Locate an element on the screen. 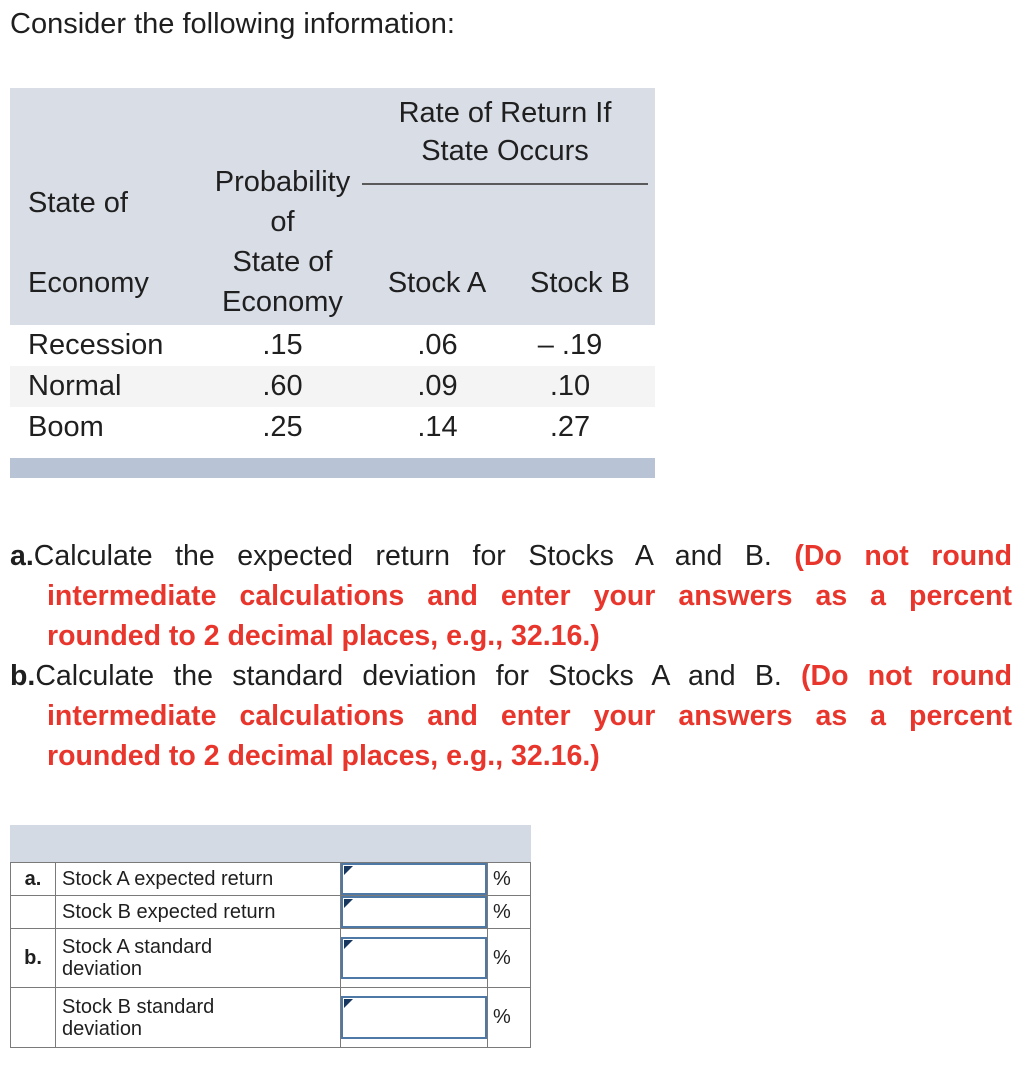  stock-b-expected-return-cell is located at coordinates (414, 912).